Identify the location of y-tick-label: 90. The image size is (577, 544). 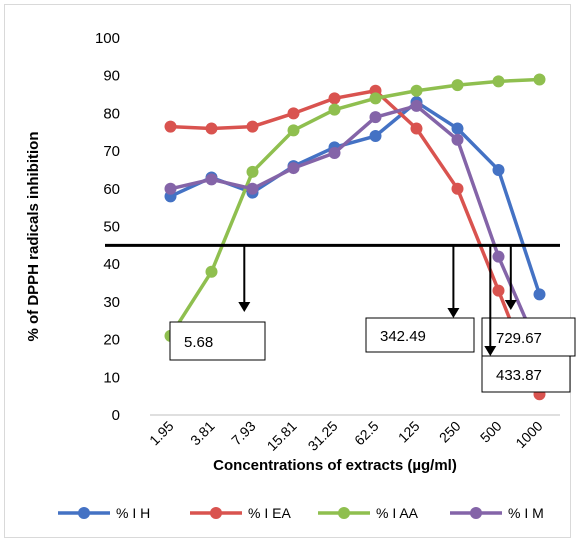
(111, 76).